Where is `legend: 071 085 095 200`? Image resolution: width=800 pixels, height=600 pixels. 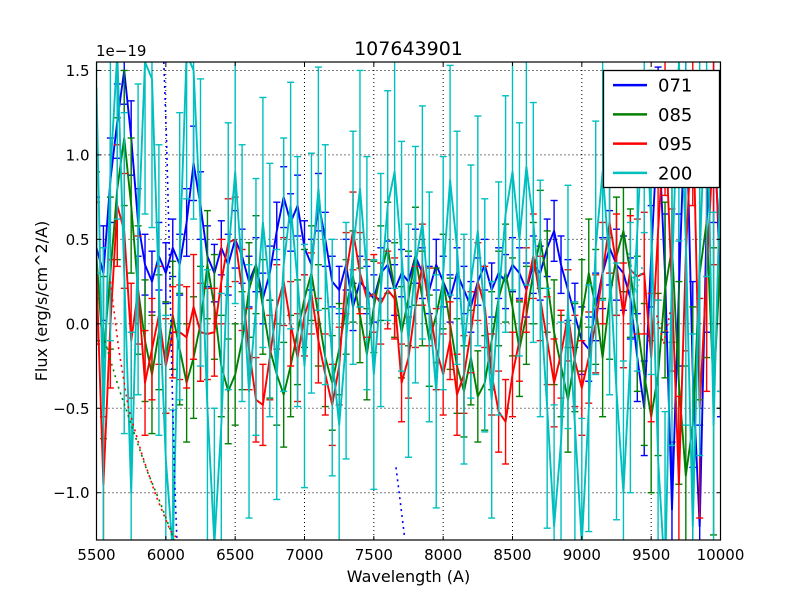 legend: 071 085 095 200 is located at coordinates (661, 129).